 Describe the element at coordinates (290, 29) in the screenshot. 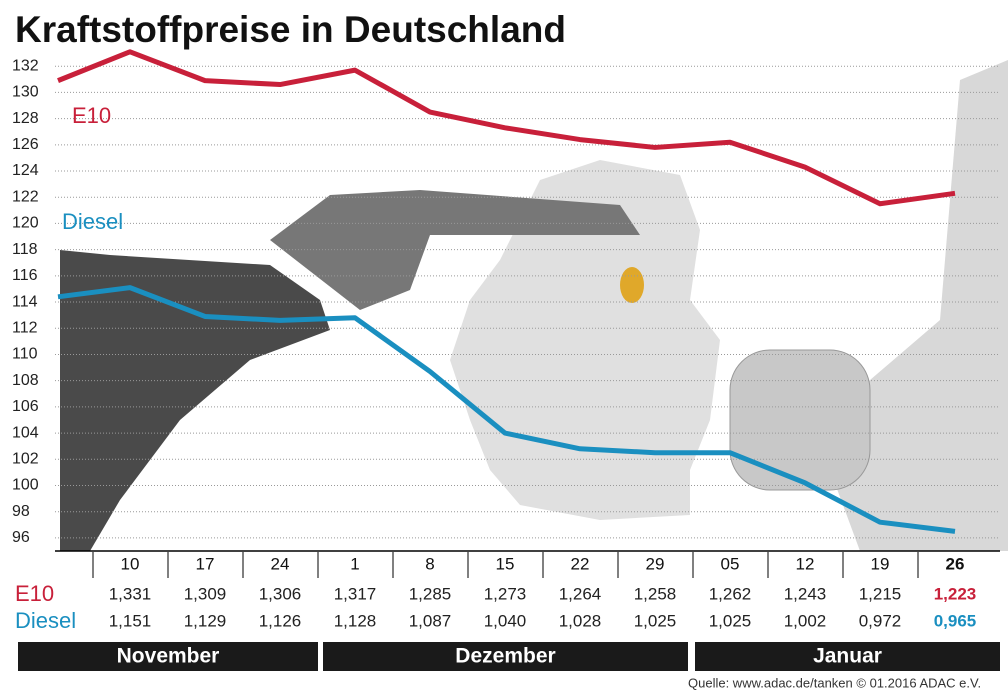

I see `chart-title: Kraftstoffpreise in Deutschland` at that location.